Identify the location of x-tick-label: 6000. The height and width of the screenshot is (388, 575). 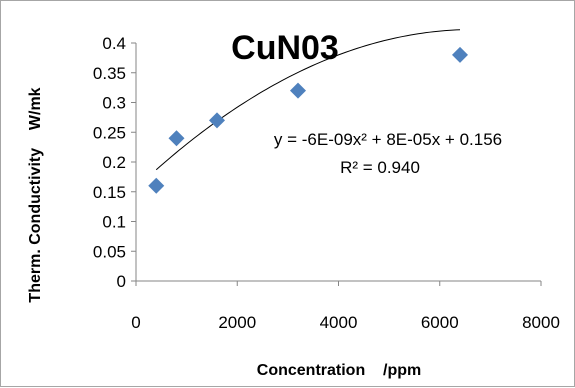
(440, 322).